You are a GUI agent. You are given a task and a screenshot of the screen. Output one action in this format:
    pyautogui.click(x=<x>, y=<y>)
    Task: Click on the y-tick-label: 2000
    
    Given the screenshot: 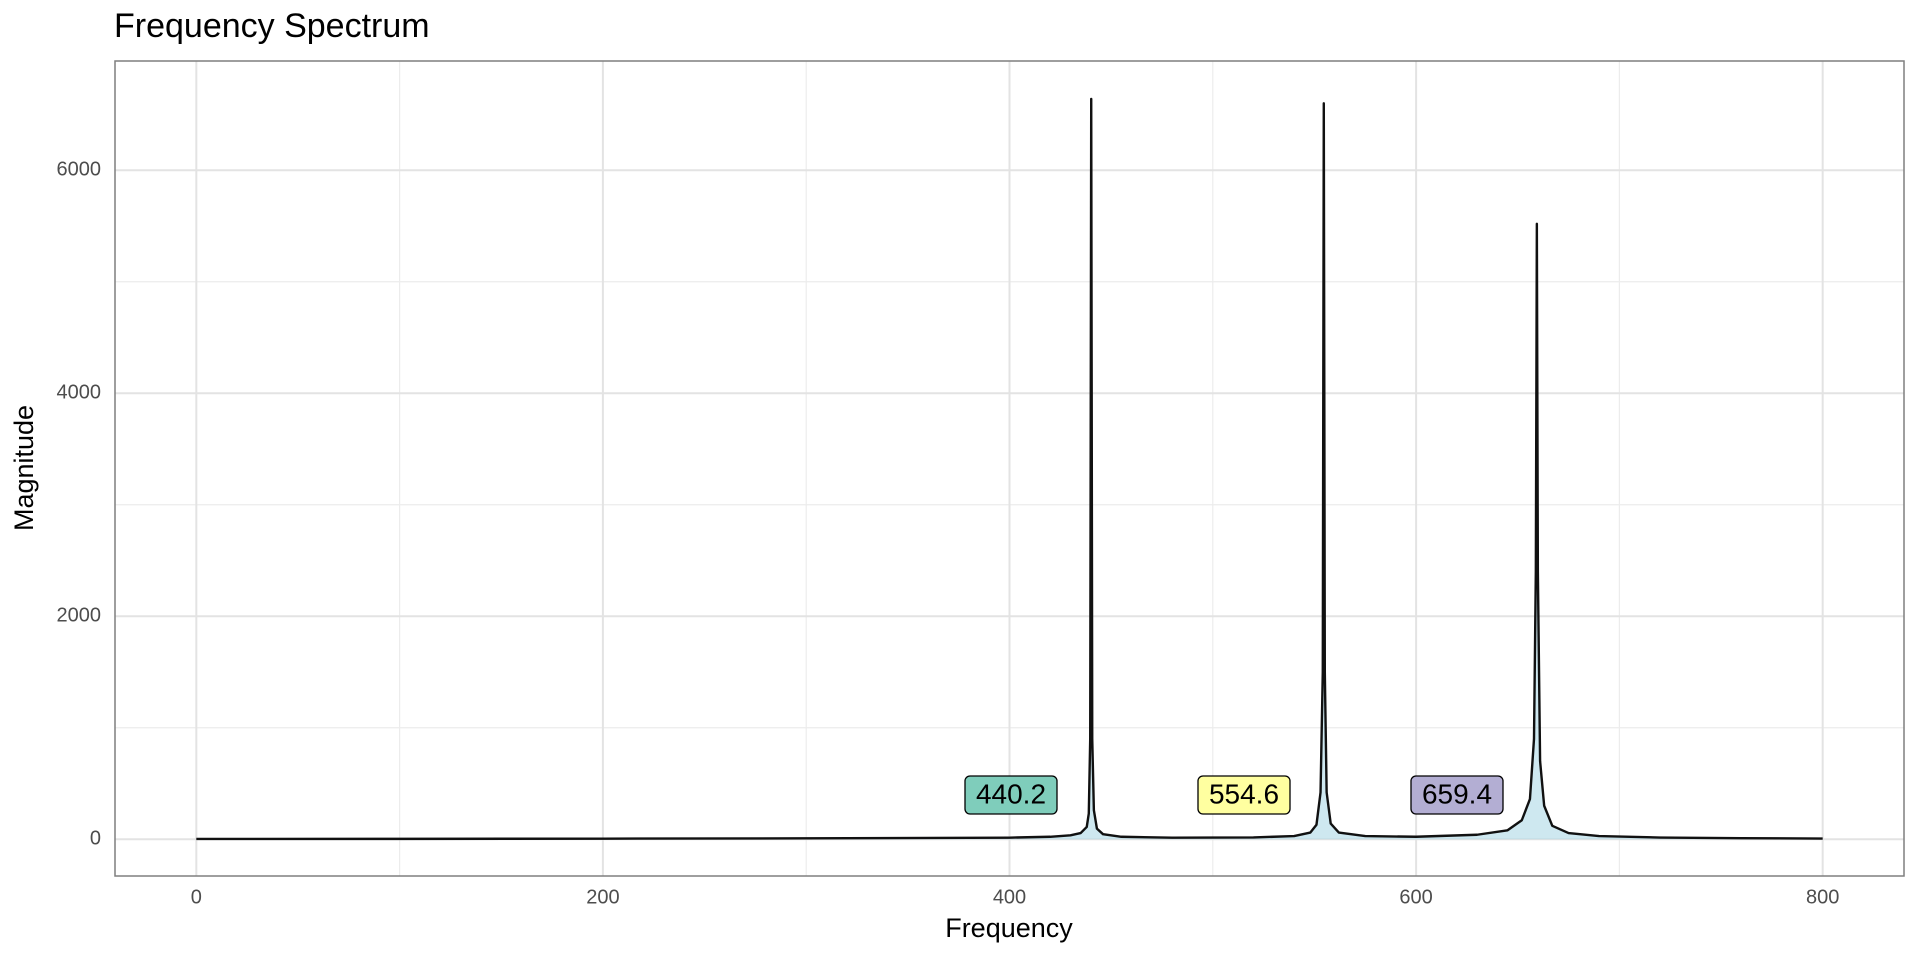 What is the action you would take?
    pyautogui.click(x=79, y=616)
    